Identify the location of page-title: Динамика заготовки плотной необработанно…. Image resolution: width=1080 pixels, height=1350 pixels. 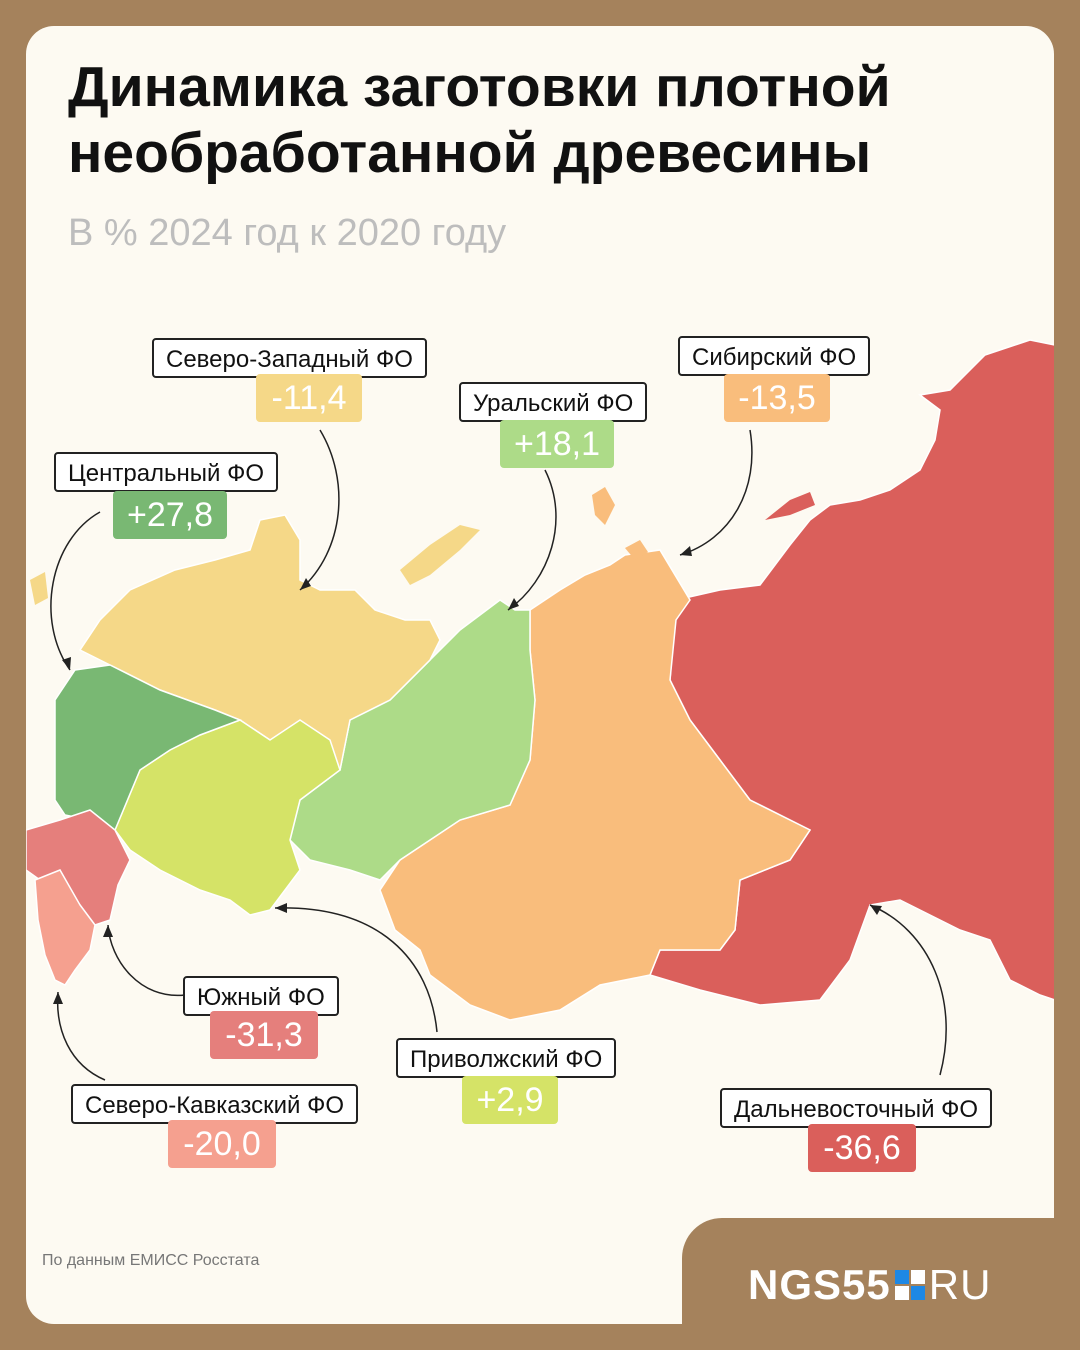
(479, 120).